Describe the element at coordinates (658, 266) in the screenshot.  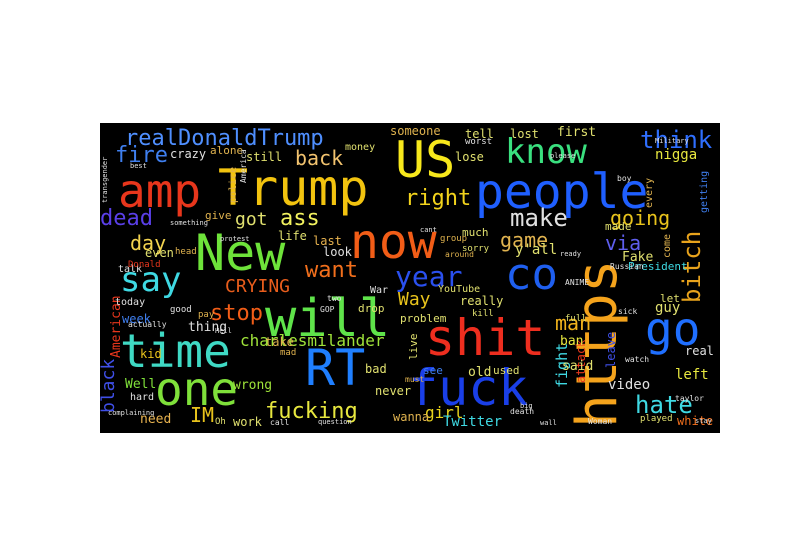
I see `word: President` at that location.